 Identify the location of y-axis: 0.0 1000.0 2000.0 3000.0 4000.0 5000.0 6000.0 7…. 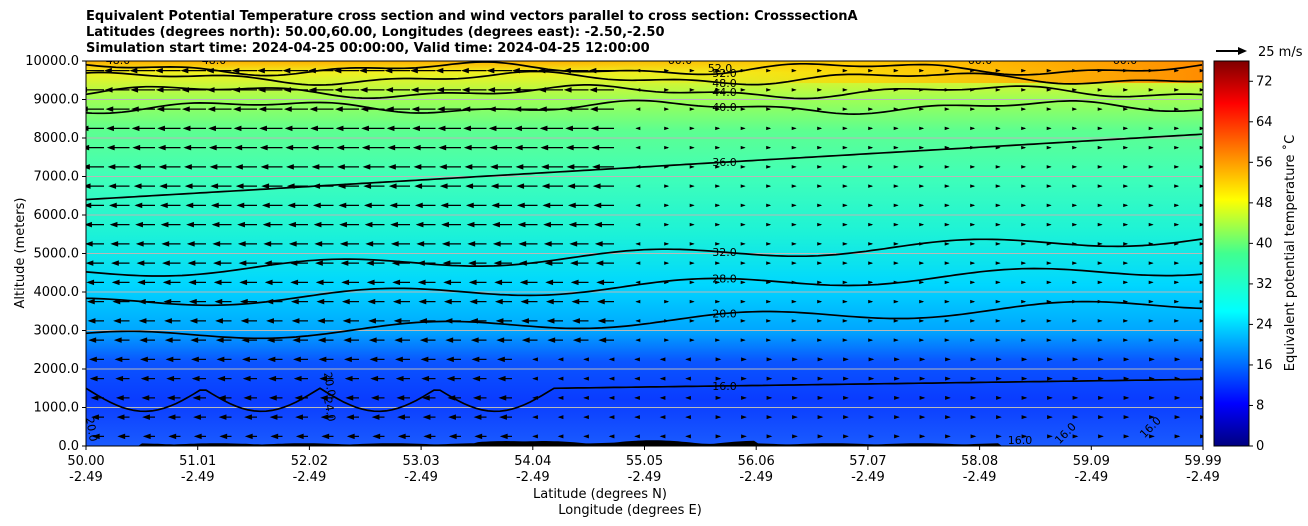
(55, 254).